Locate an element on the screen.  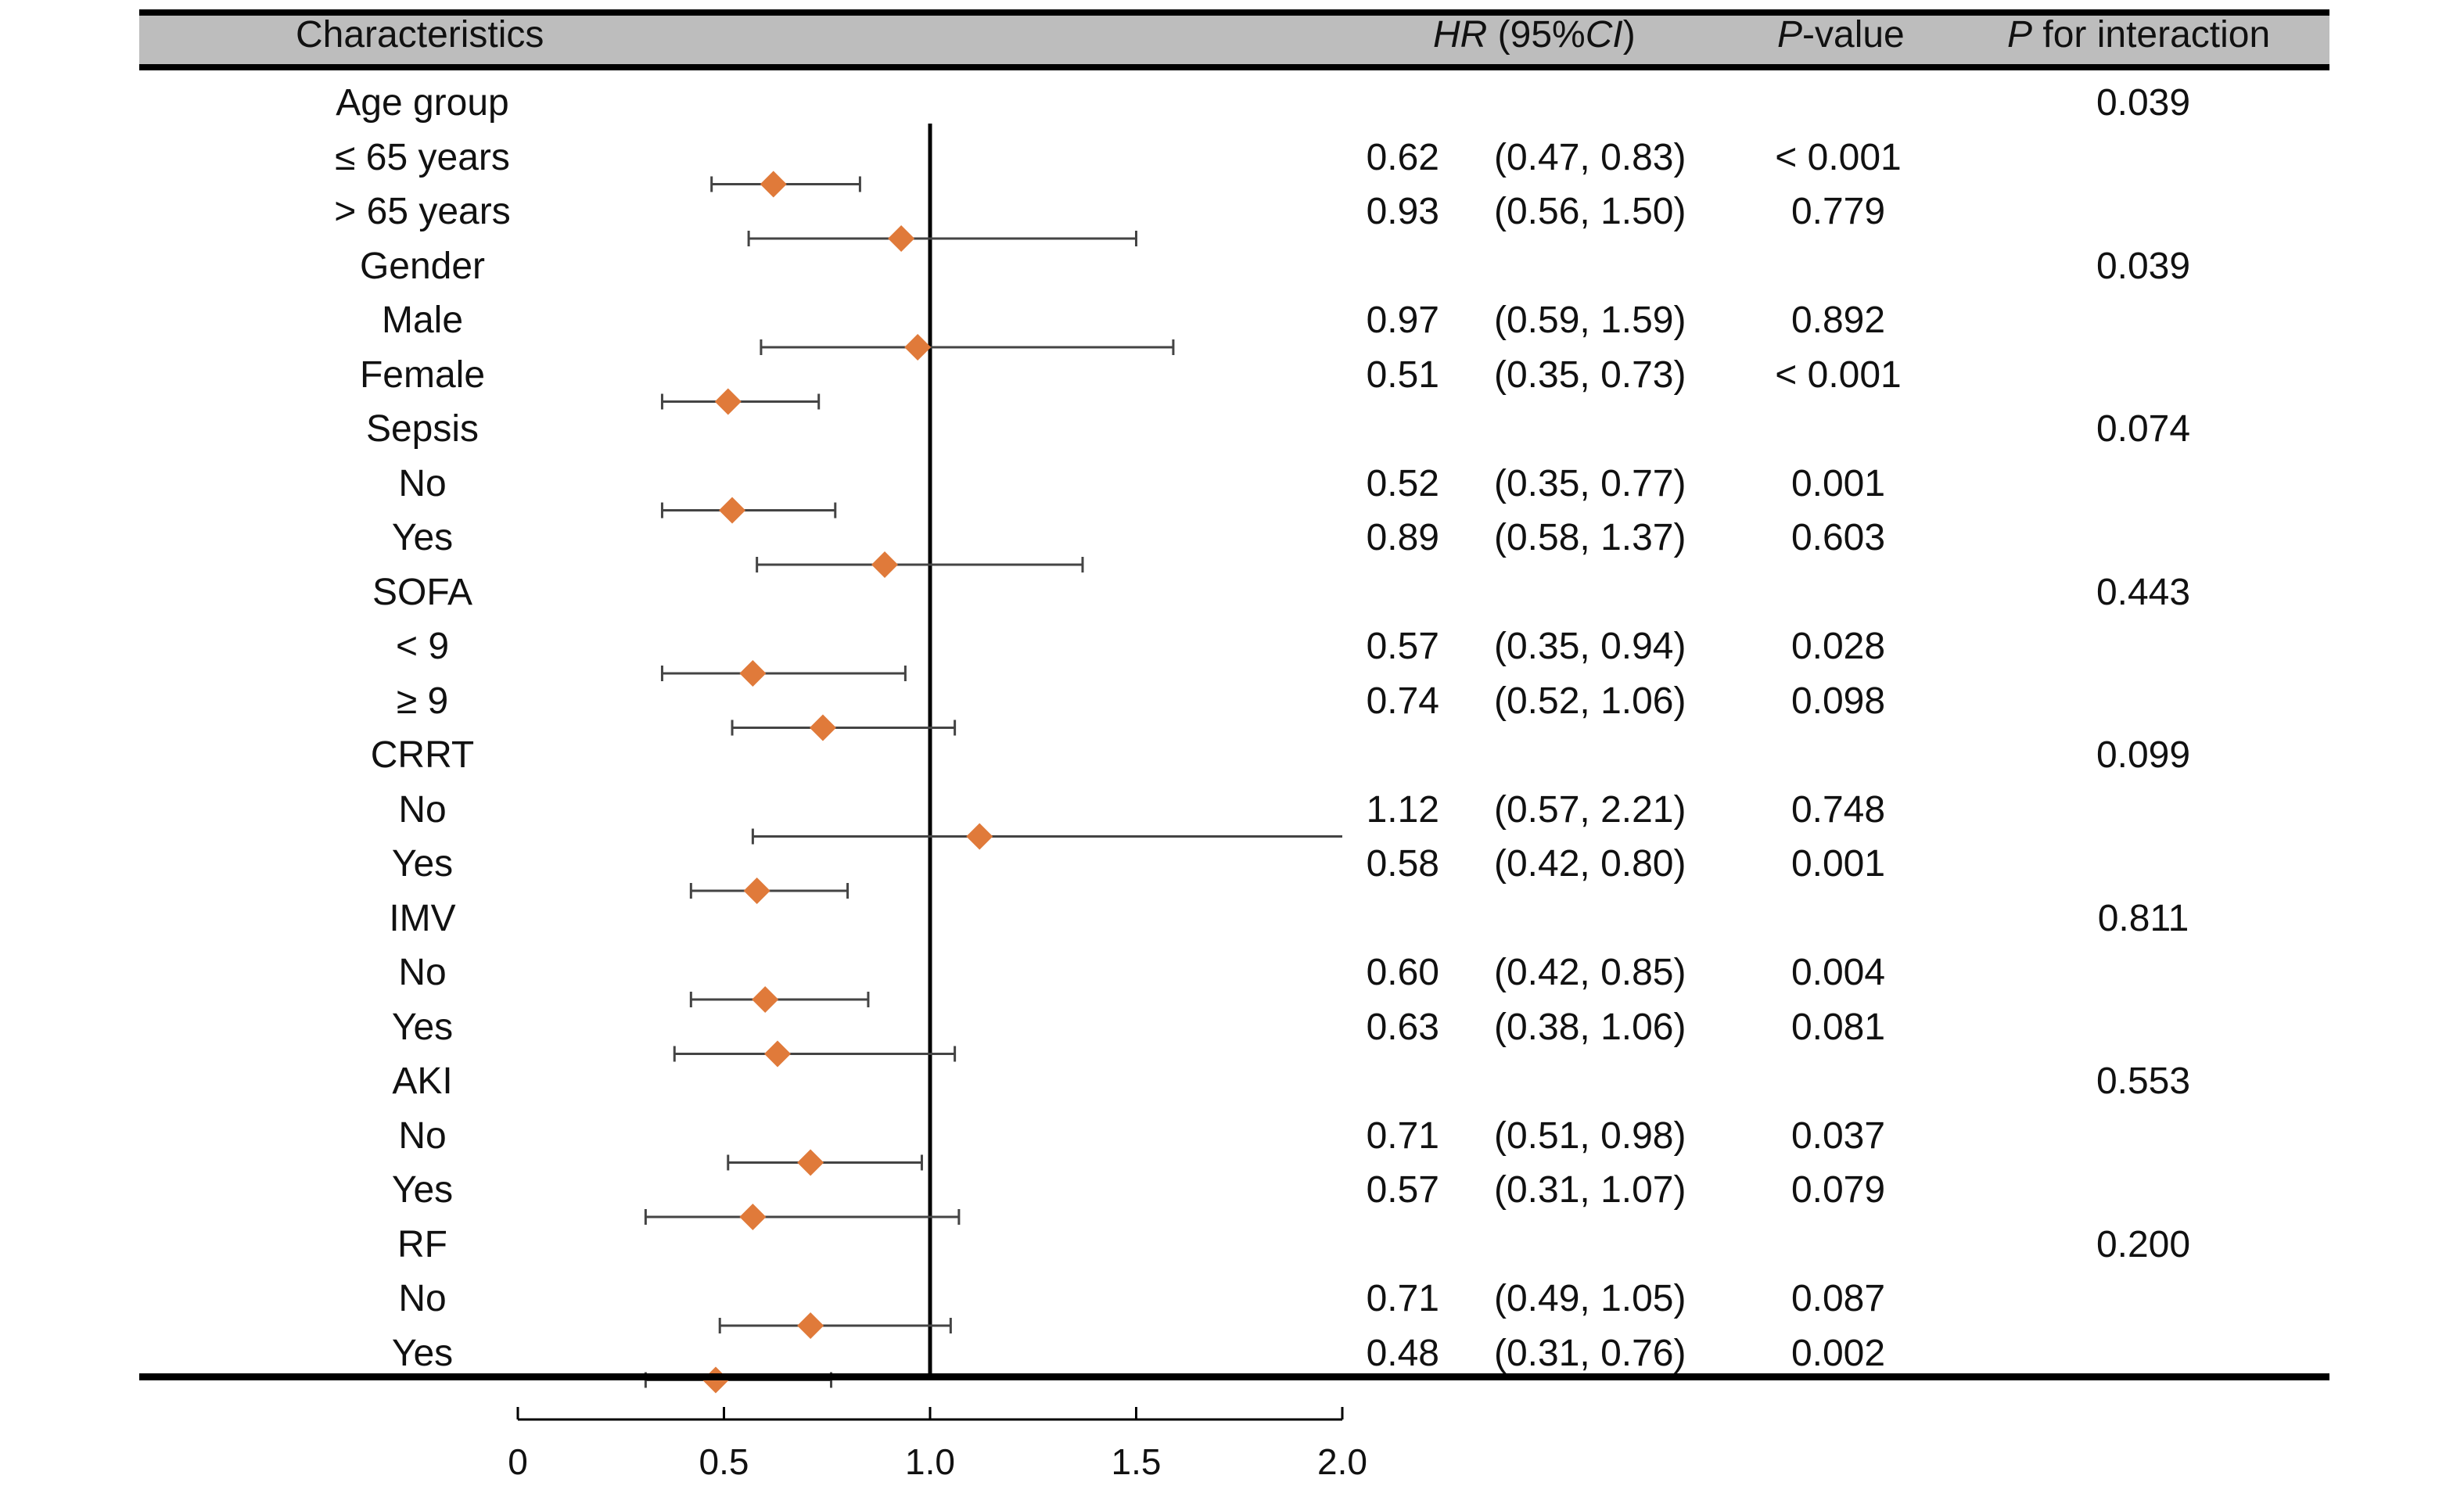
header-p-value: P-value is located at coordinates (1841, 35).